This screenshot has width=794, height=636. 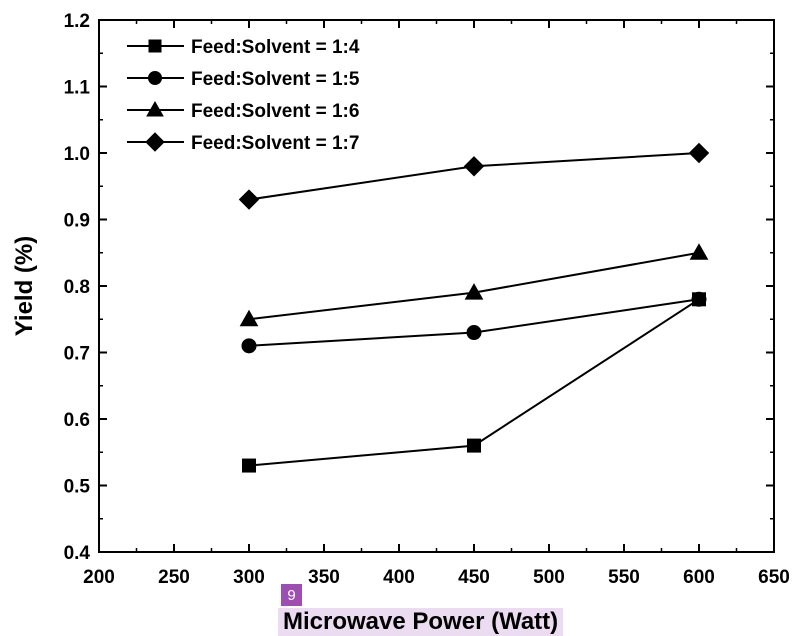 I want to click on x-tick-label: 400, so click(x=399, y=577).